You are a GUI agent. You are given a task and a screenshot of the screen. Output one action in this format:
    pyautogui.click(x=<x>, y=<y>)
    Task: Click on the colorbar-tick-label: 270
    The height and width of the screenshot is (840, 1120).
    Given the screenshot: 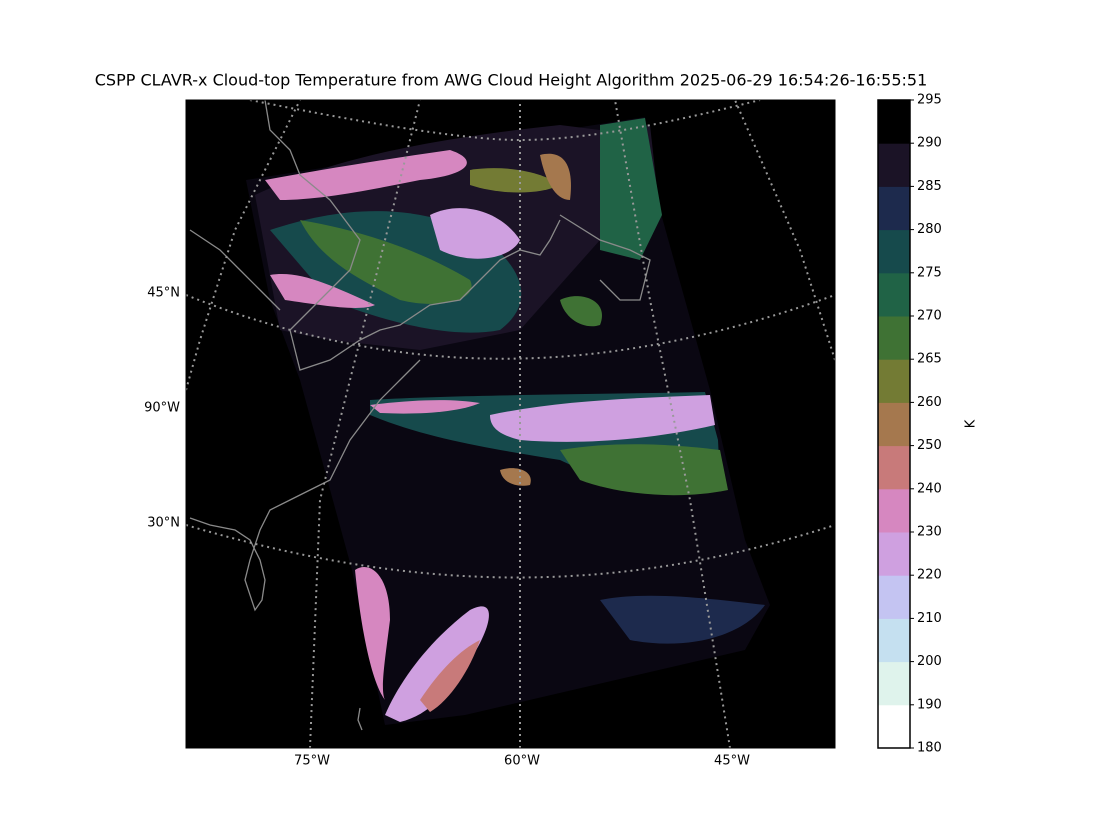 What is the action you would take?
    pyautogui.click(x=929, y=316)
    